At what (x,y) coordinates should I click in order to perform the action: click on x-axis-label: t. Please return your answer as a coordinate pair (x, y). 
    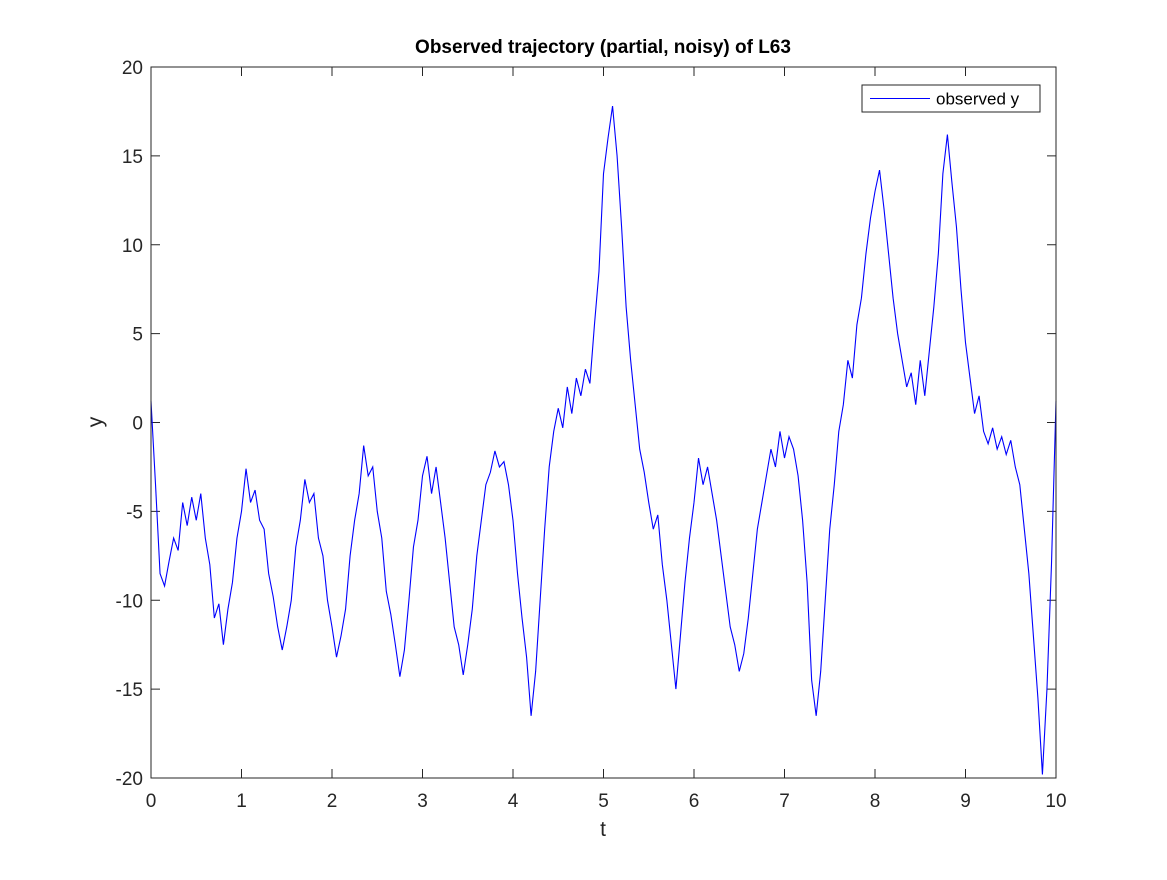
    Looking at the image, I should click on (603, 829).